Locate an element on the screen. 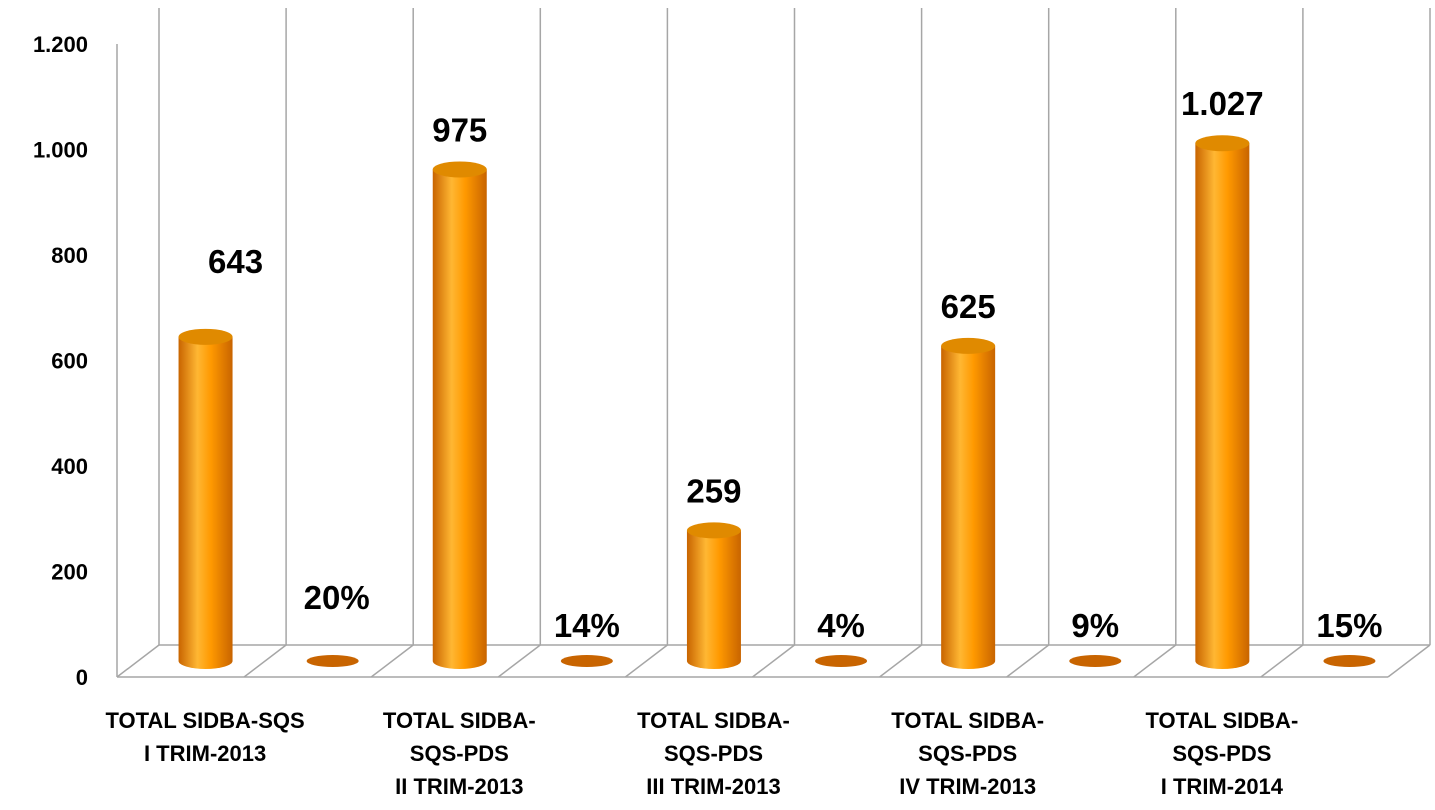  data-label: 259 is located at coordinates (713, 490).